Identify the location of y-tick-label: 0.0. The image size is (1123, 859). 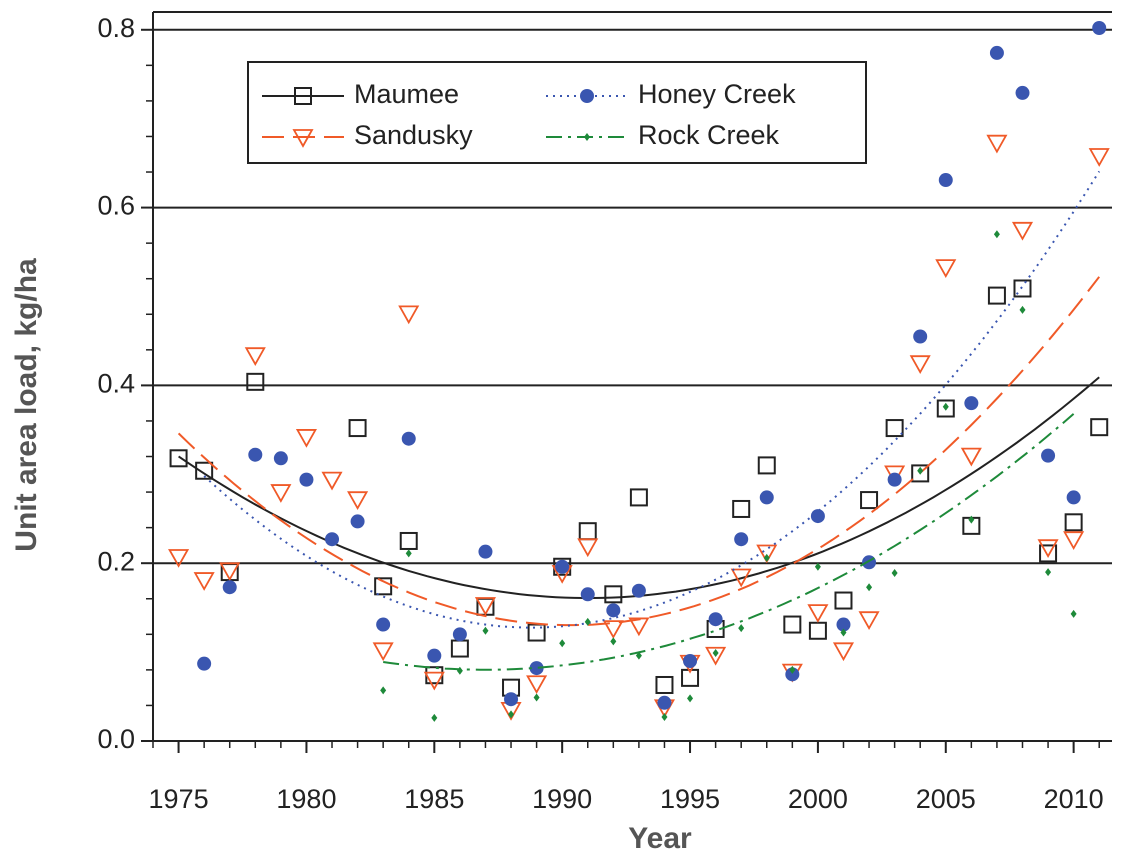
(116, 739).